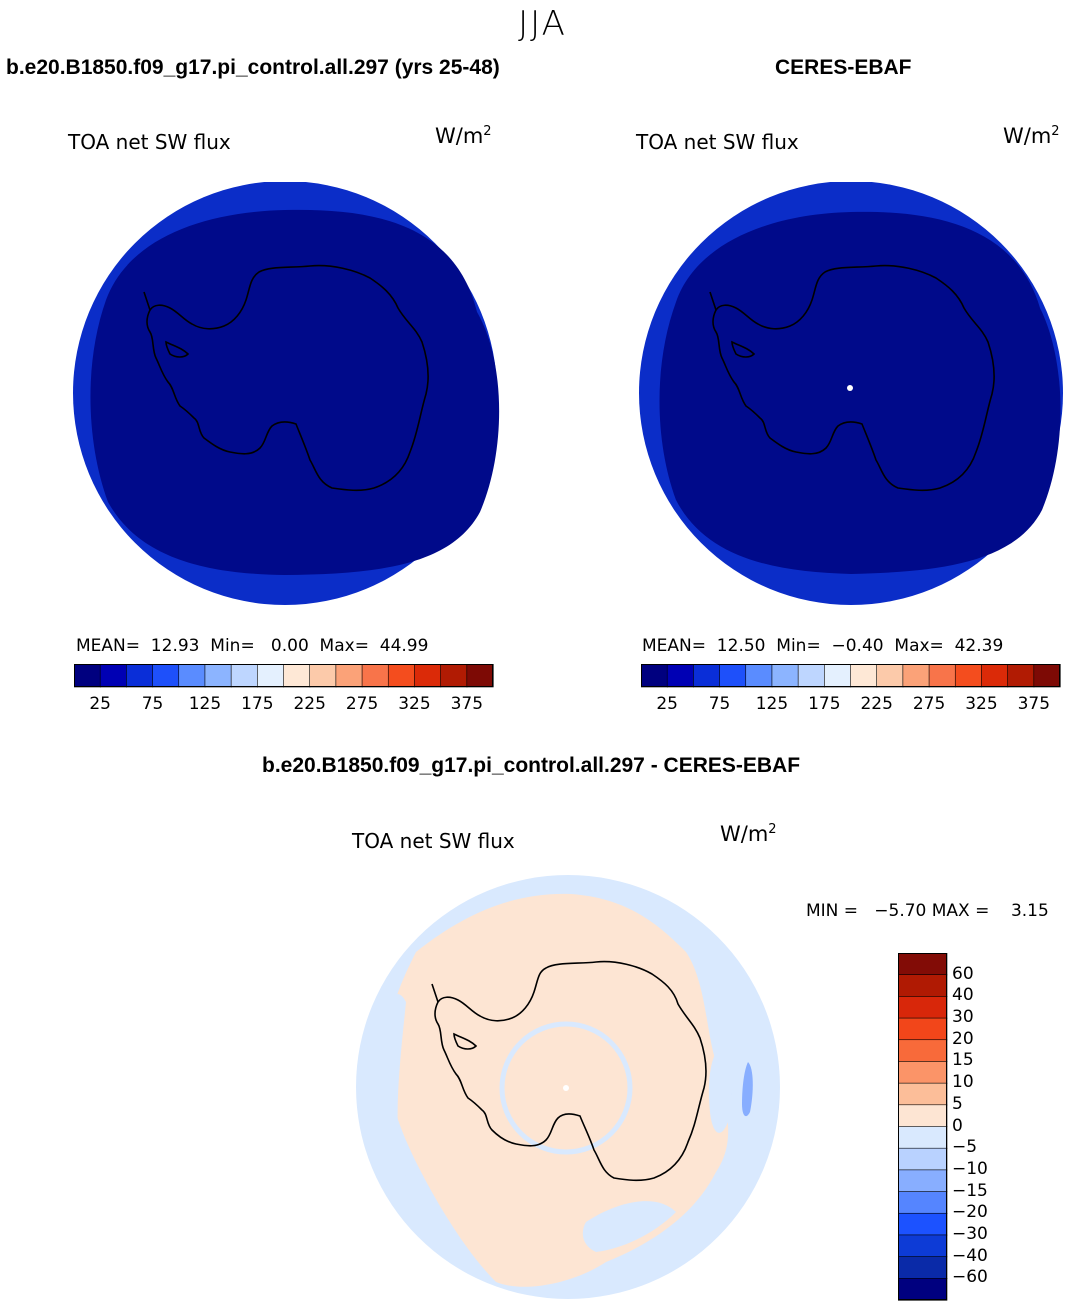  I want to click on obs-colorbar-frame, so click(850, 675).